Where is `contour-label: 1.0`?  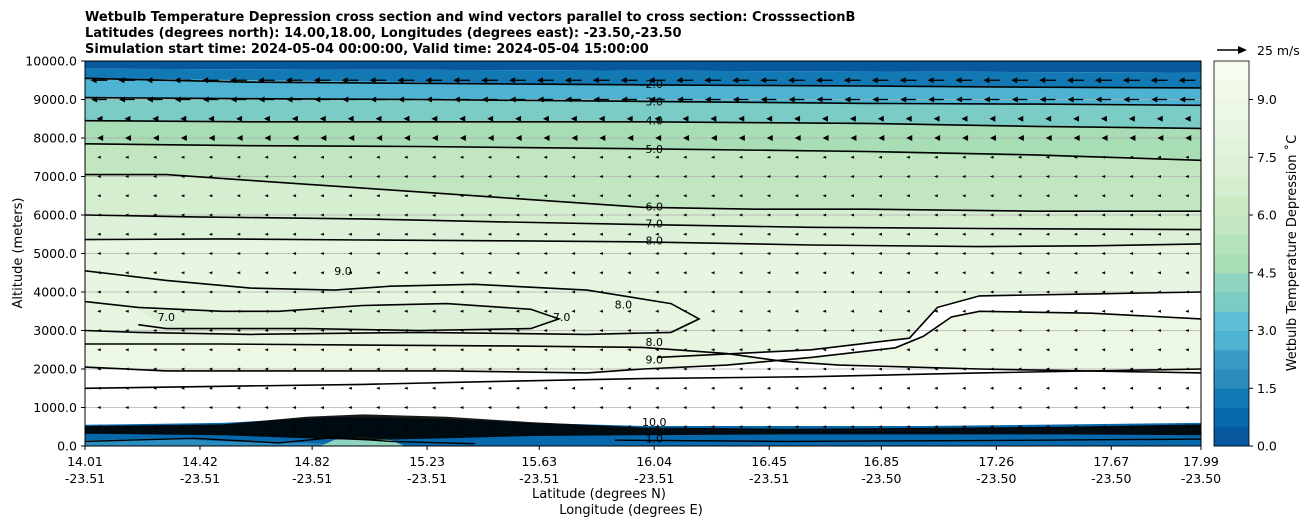
contour-label: 1.0 is located at coordinates (654, 438).